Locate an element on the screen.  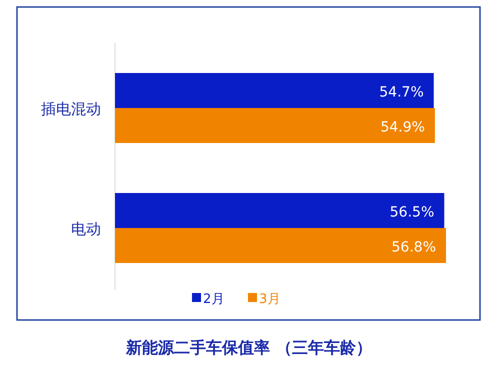
text: 新能源二手车保值率 （三年车龄） is located at coordinates (248, 347).